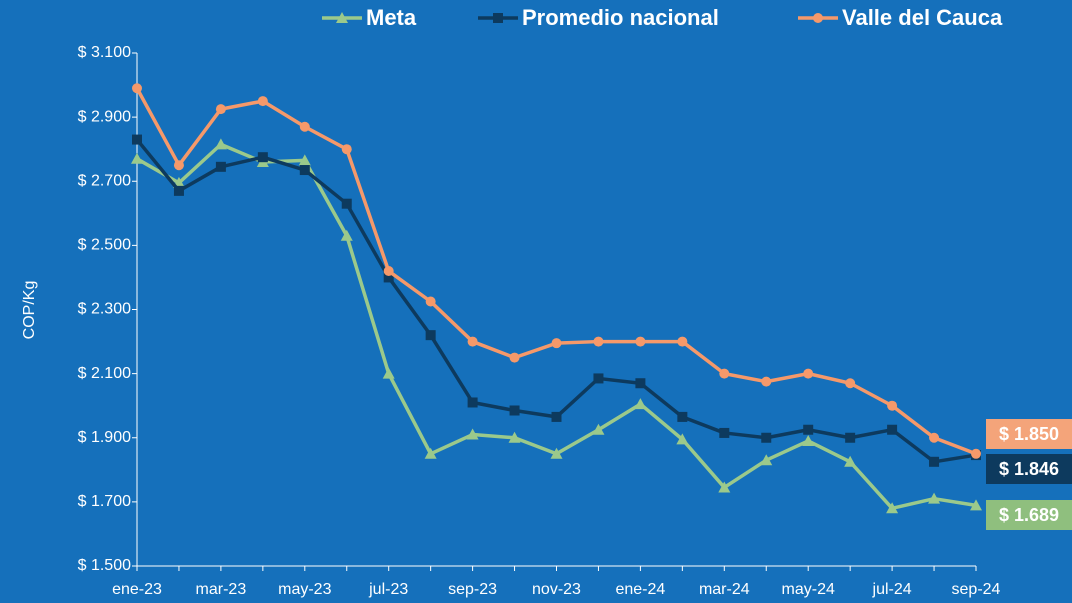  What do you see at coordinates (29, 310) in the screenshot?
I see `y-axis-label: COP/Kg` at bounding box center [29, 310].